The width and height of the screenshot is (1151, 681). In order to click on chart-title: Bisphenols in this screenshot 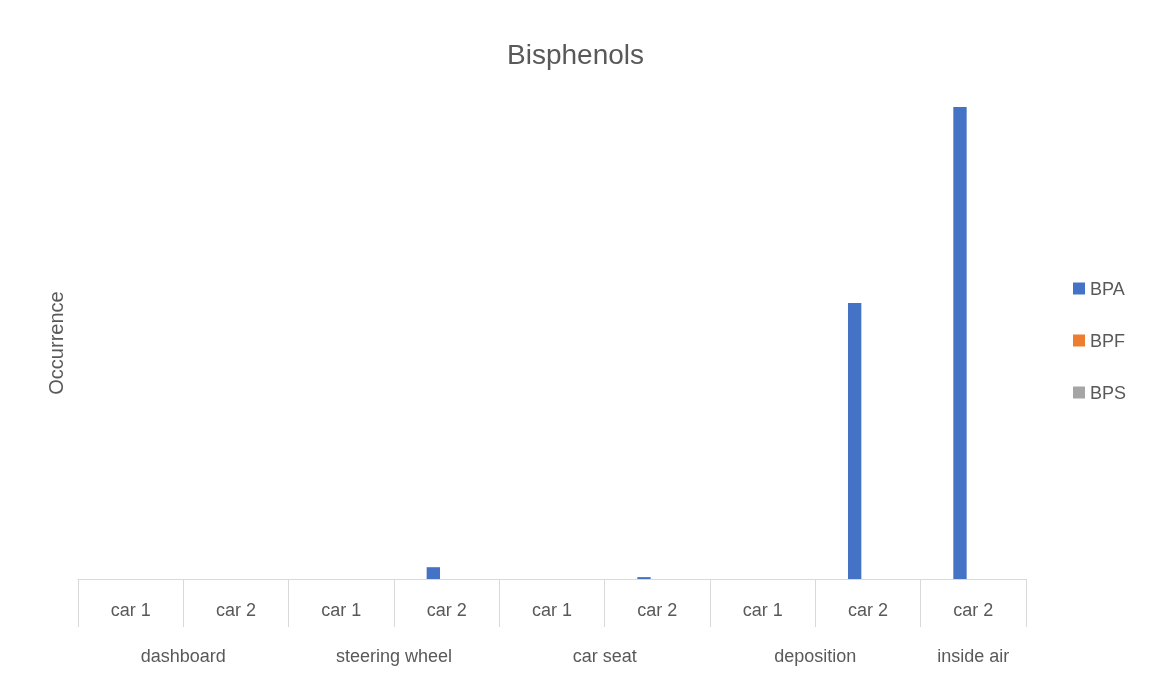, I will do `click(575, 54)`.